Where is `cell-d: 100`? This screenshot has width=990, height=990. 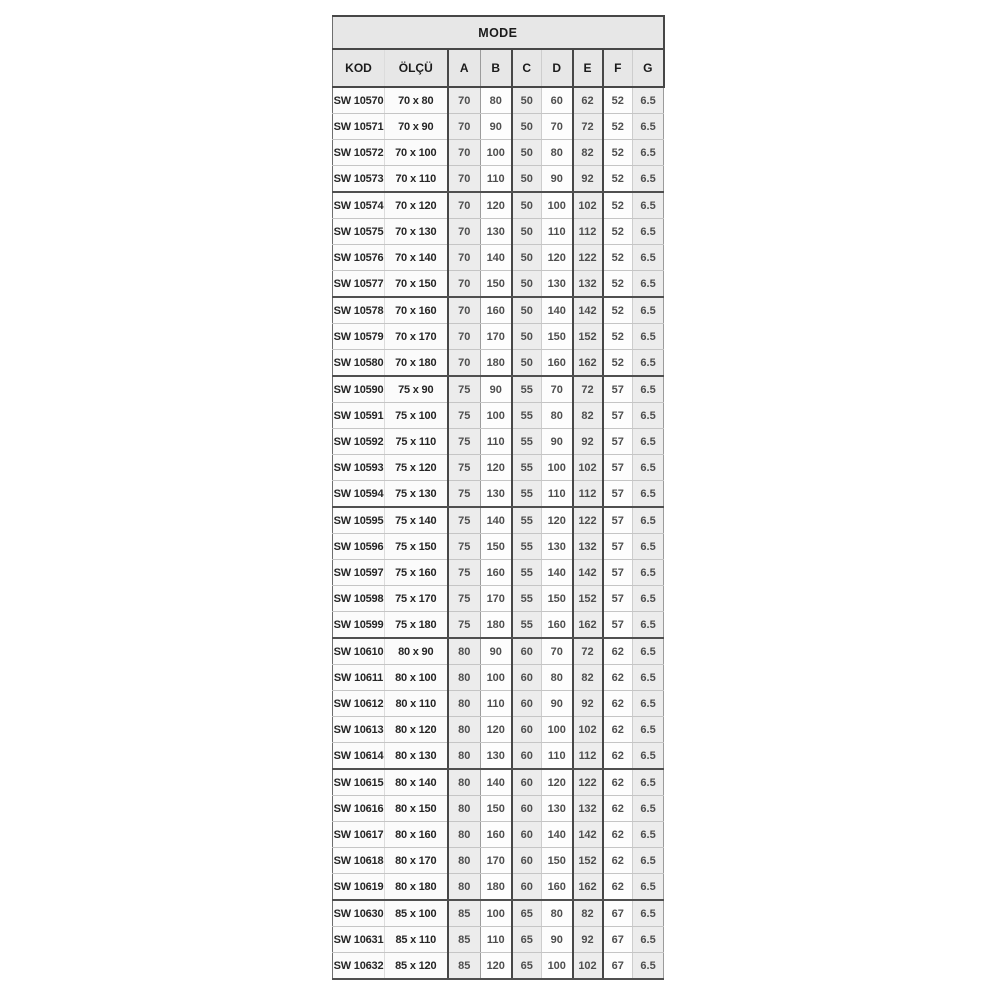
cell-d: 100 is located at coordinates (557, 205).